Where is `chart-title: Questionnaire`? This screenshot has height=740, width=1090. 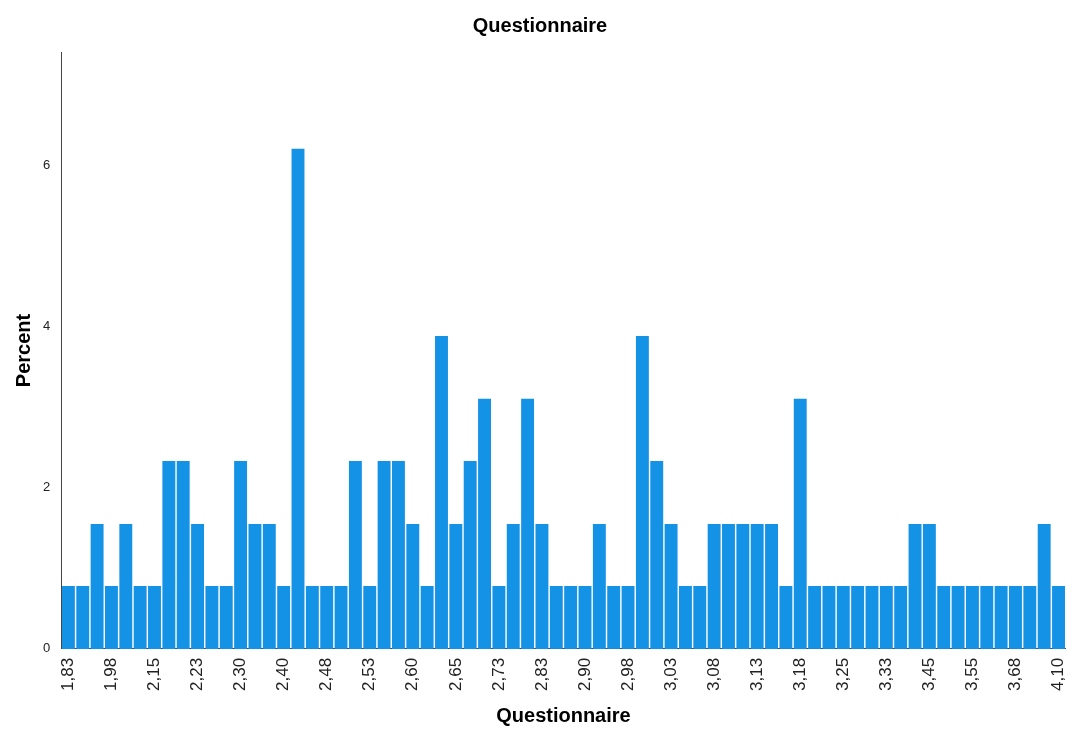
chart-title: Questionnaire is located at coordinates (540, 24).